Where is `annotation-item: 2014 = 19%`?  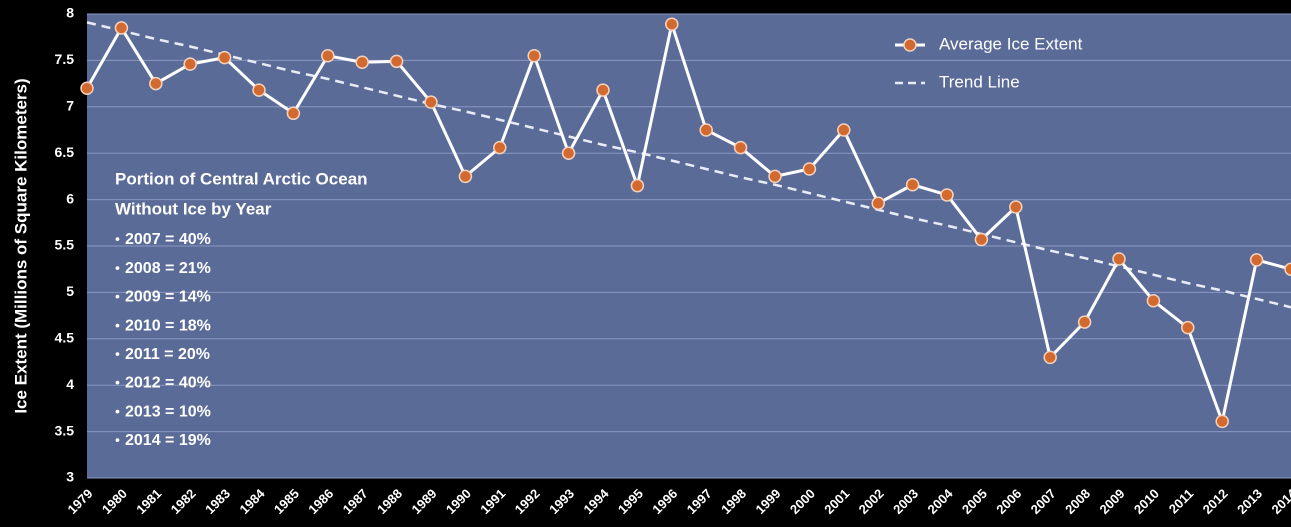
annotation-item: 2014 = 19% is located at coordinates (168, 440).